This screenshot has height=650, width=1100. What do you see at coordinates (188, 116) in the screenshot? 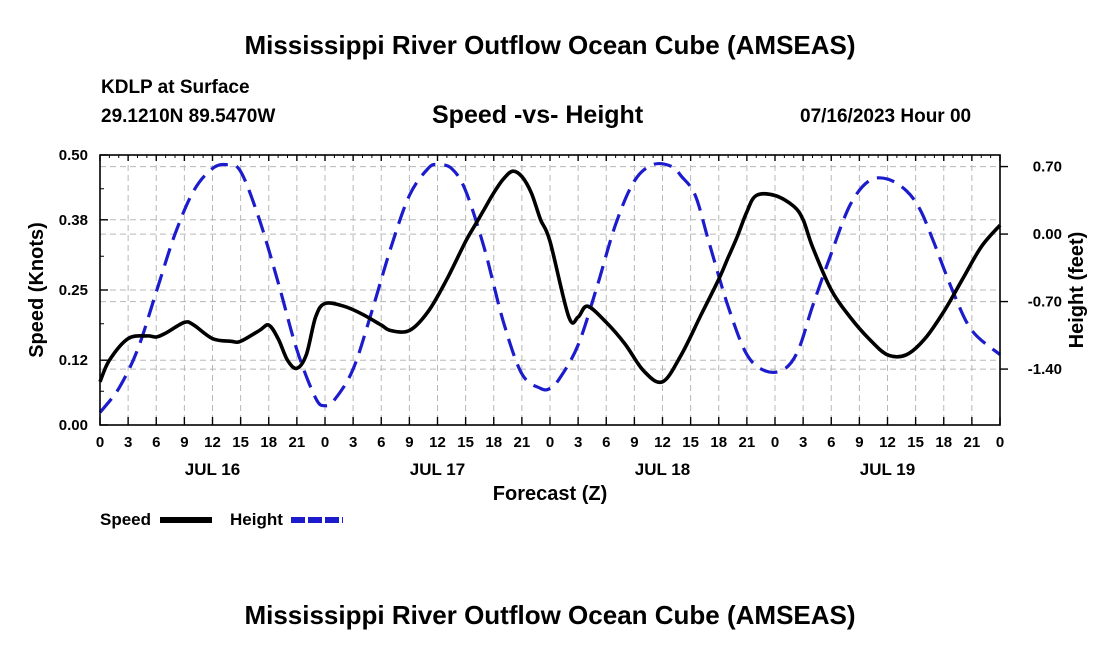
I see `station-coords: 29.1210N 89.5470W` at bounding box center [188, 116].